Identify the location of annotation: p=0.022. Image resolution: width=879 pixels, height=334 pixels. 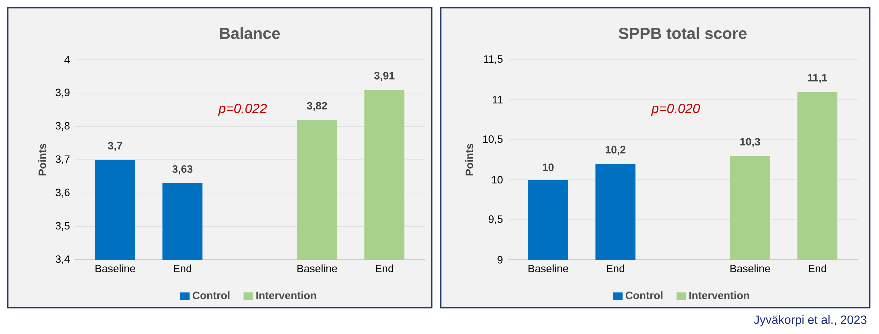
(243, 110).